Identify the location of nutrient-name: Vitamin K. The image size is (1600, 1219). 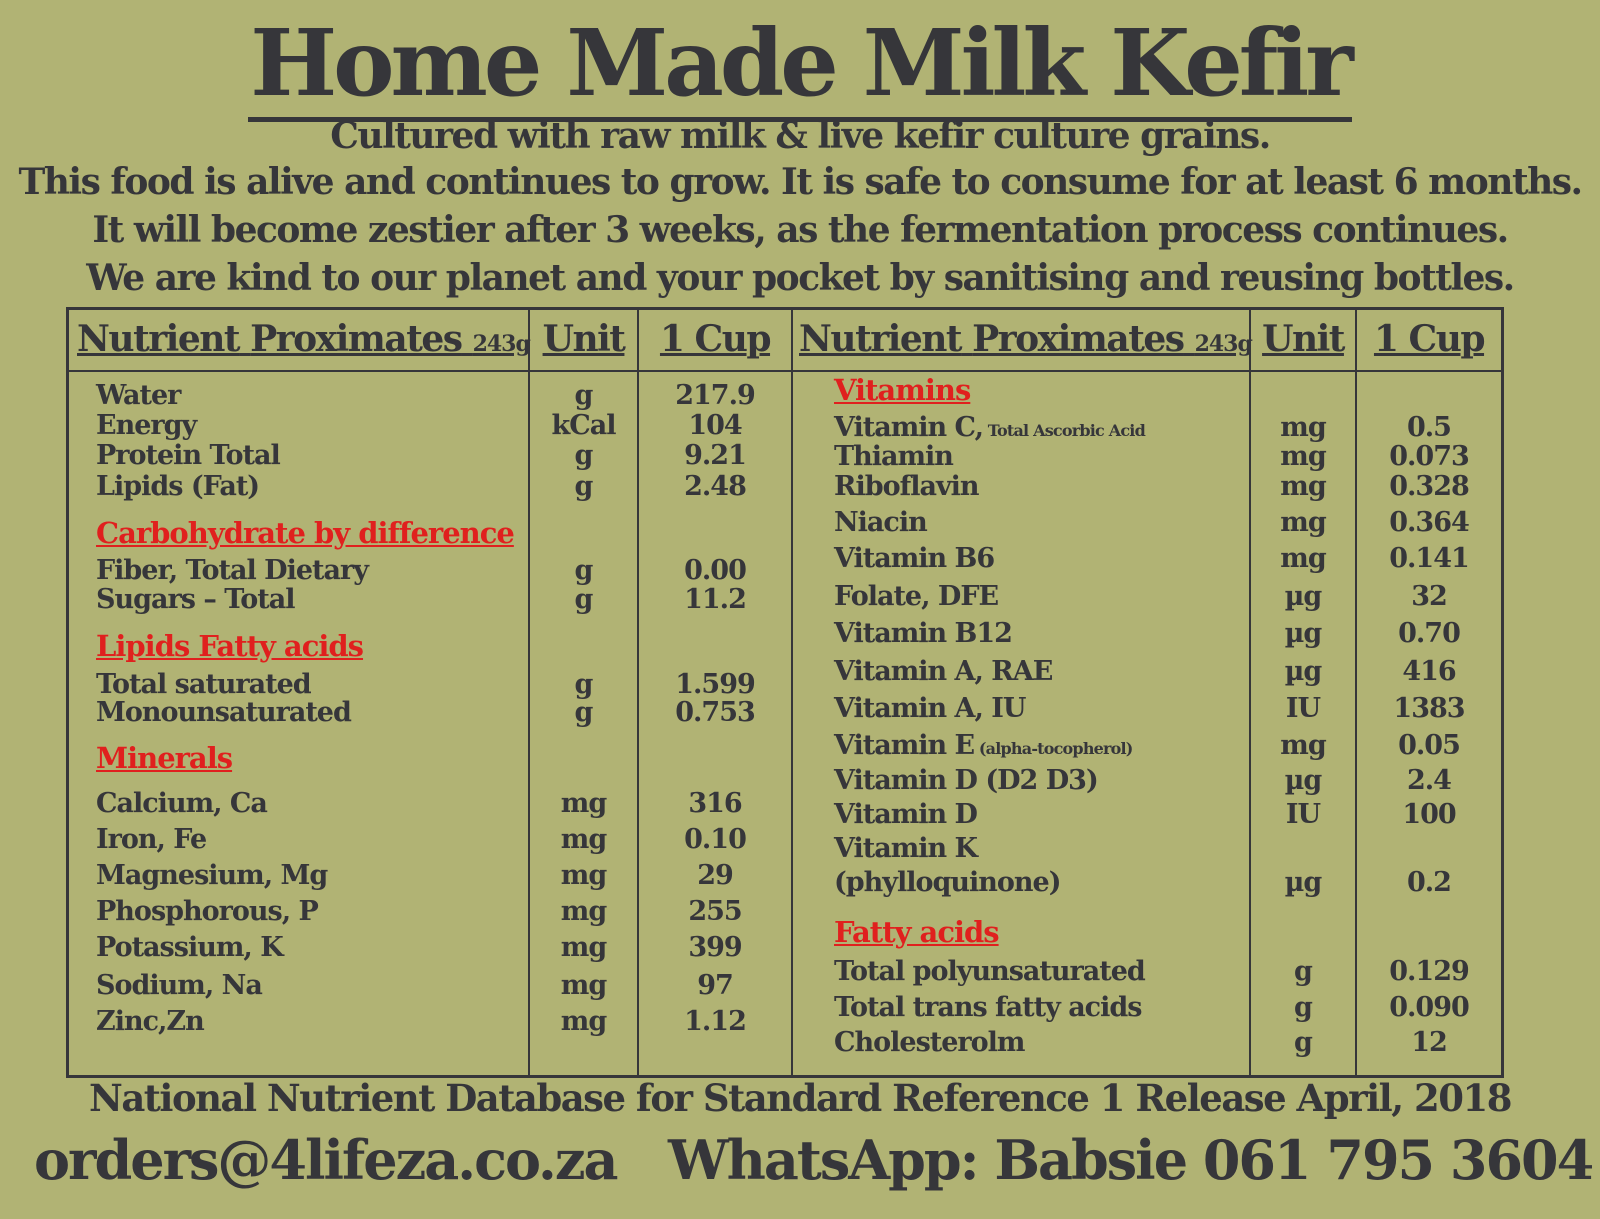
(906, 848).